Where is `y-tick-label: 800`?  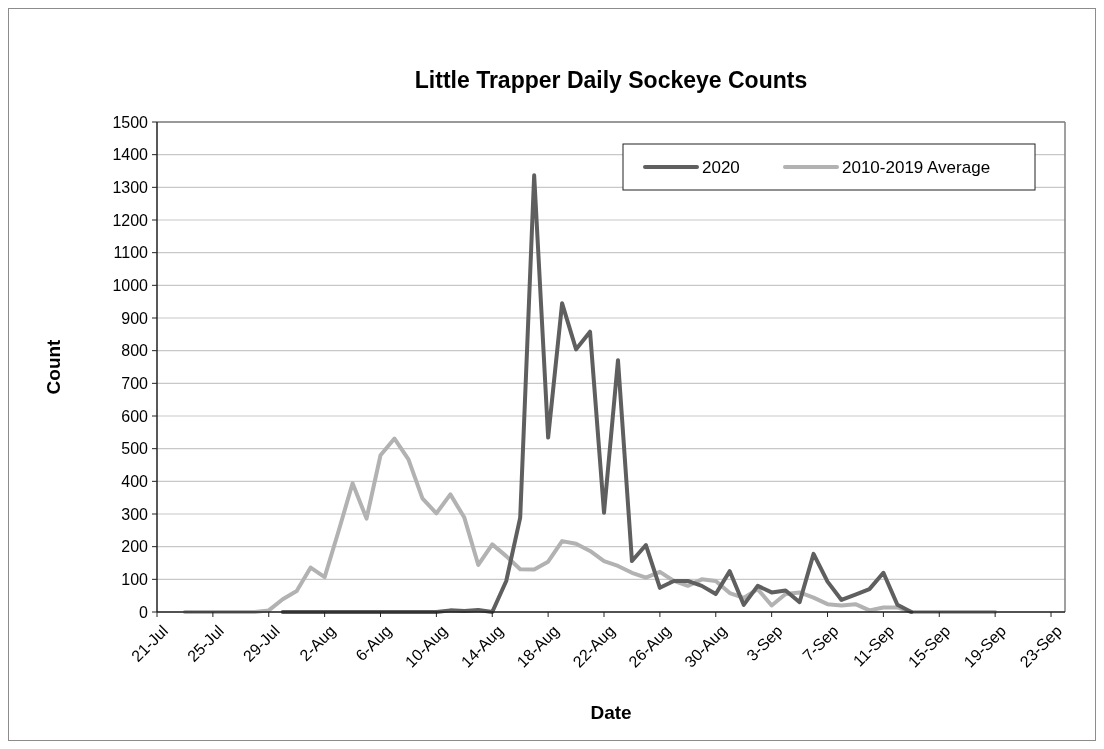 y-tick-label: 800 is located at coordinates (135, 351).